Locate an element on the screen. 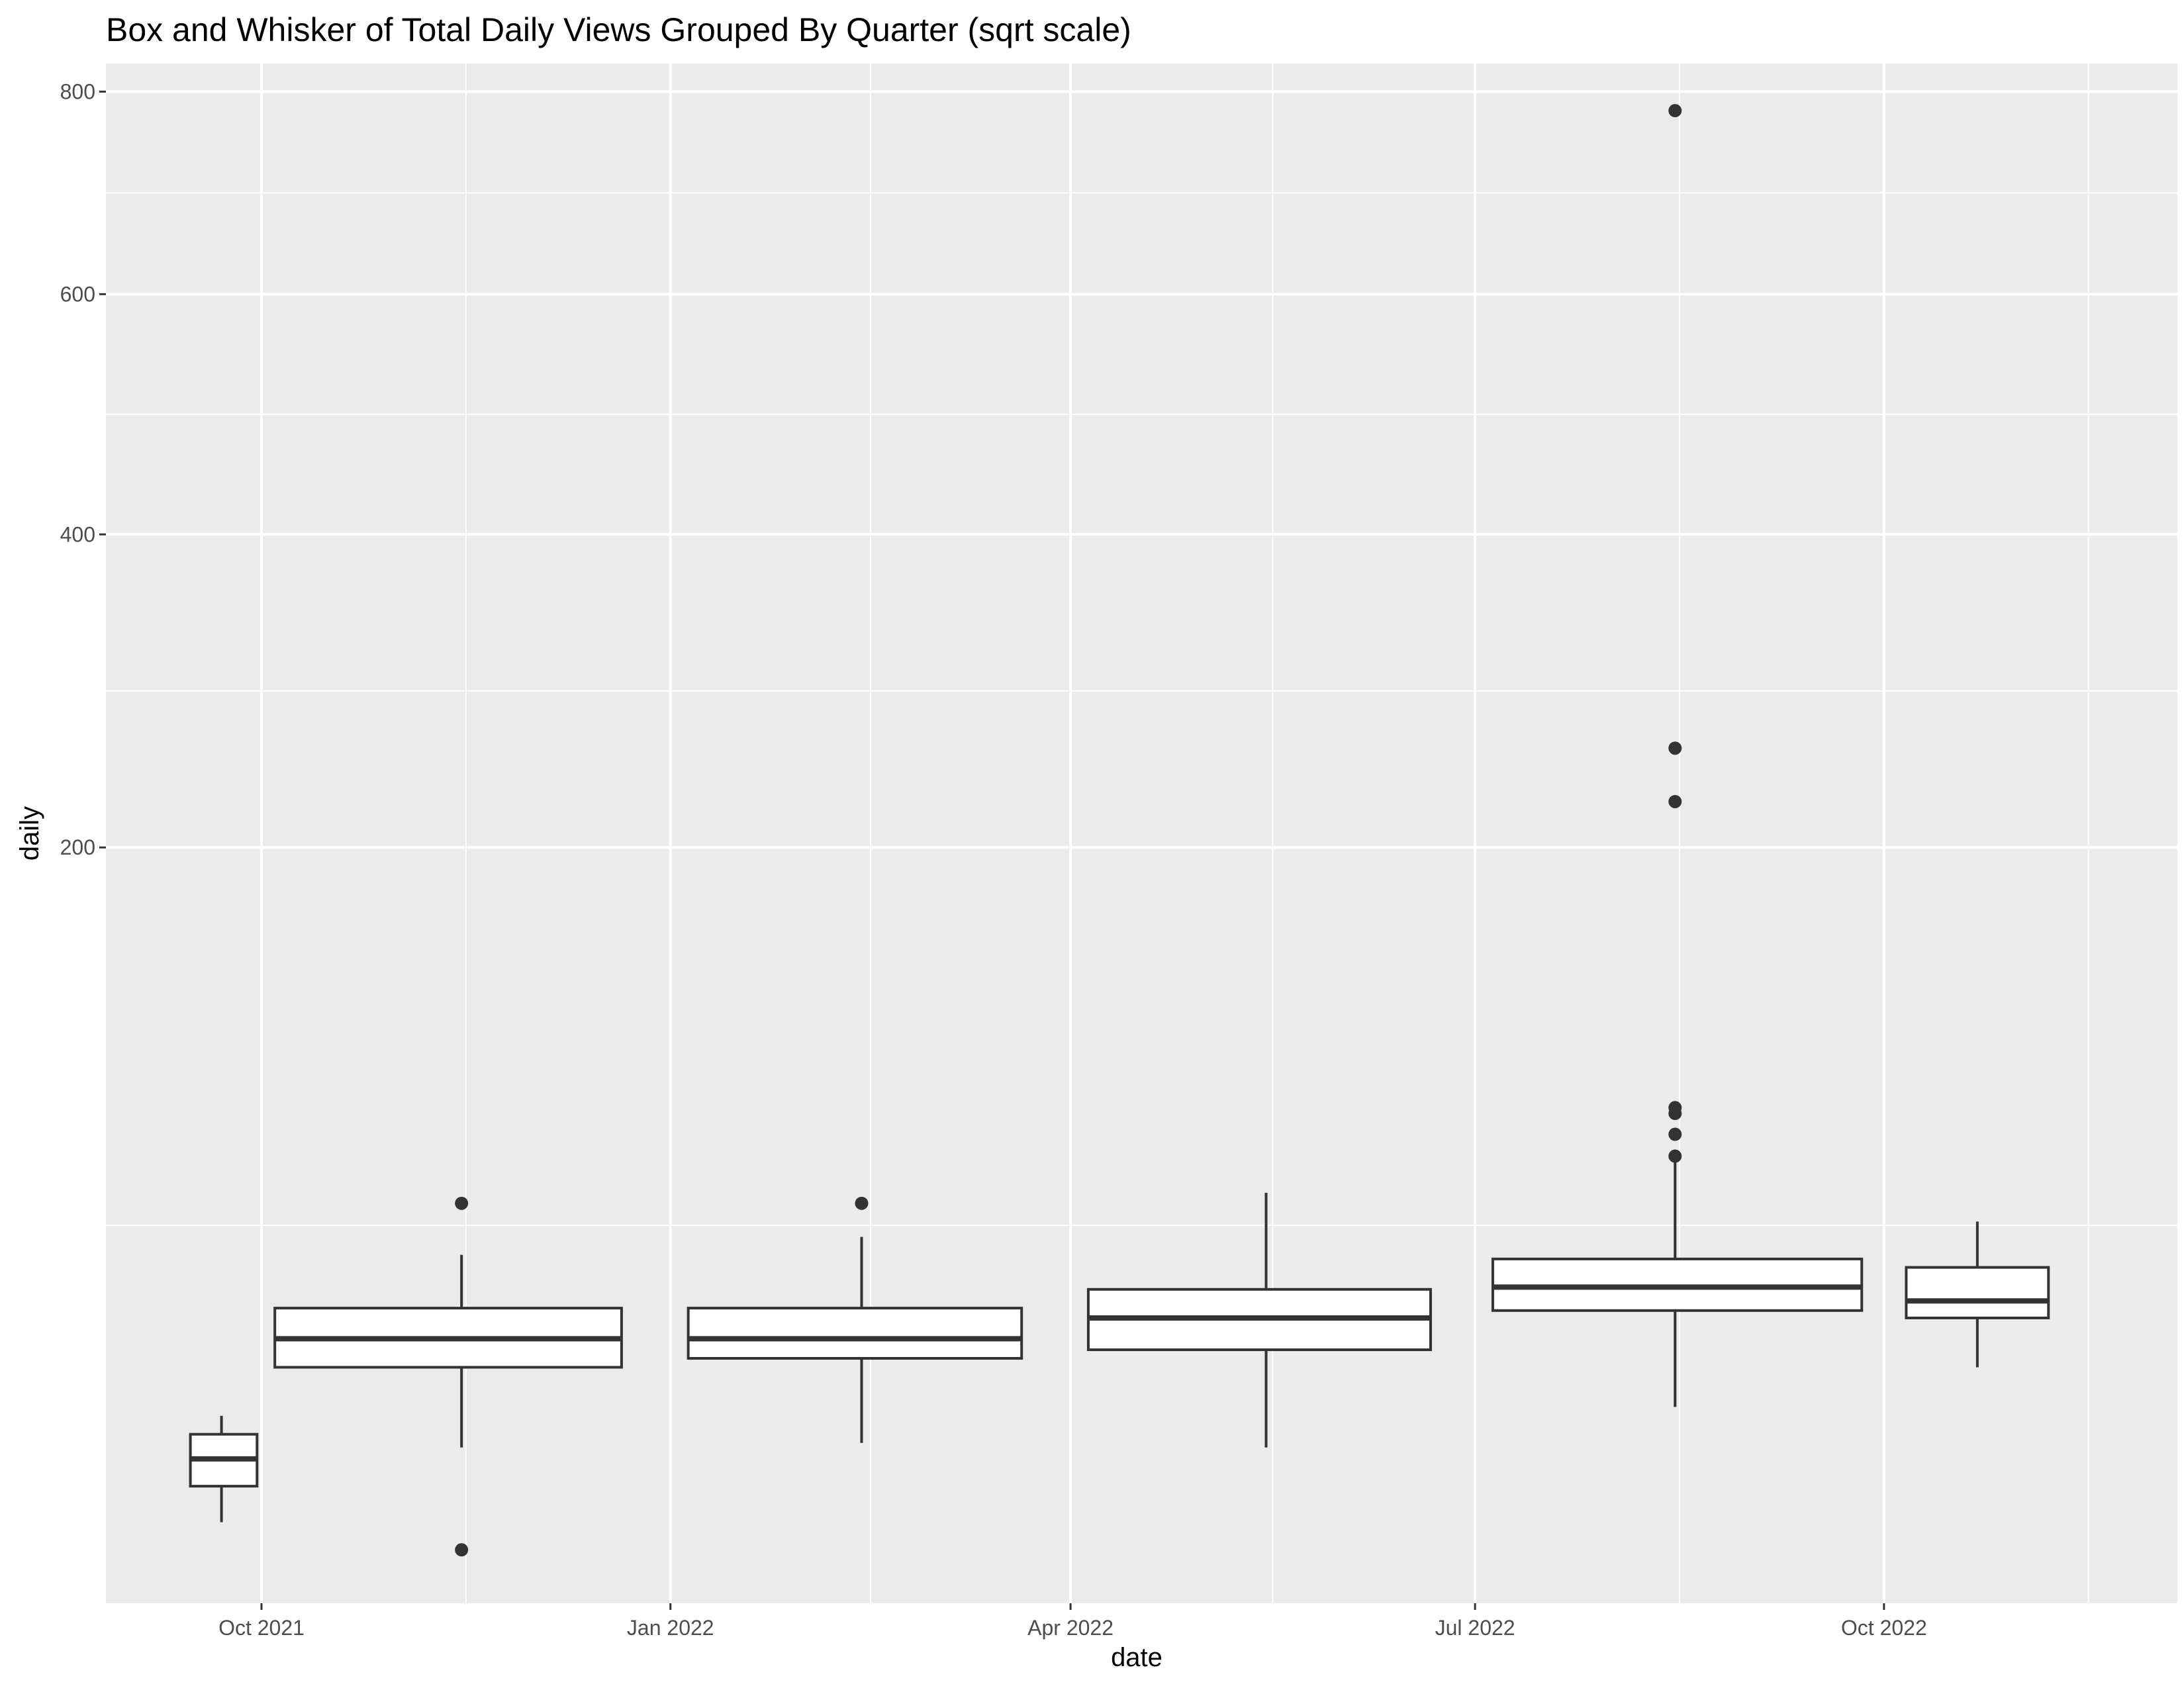  x-tick-label: Oct 2022 is located at coordinates (1884, 1628).